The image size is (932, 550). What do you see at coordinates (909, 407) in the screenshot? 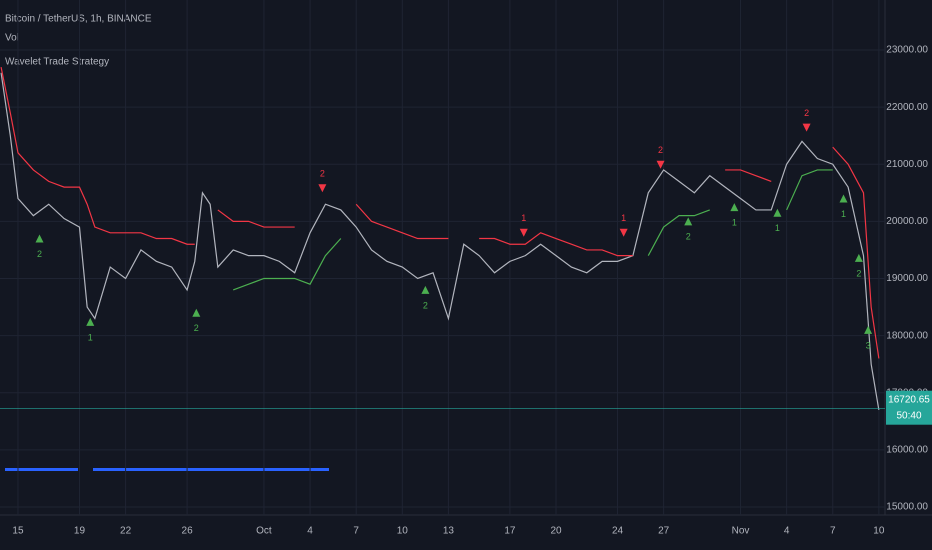
I see `last-price-box` at bounding box center [909, 407].